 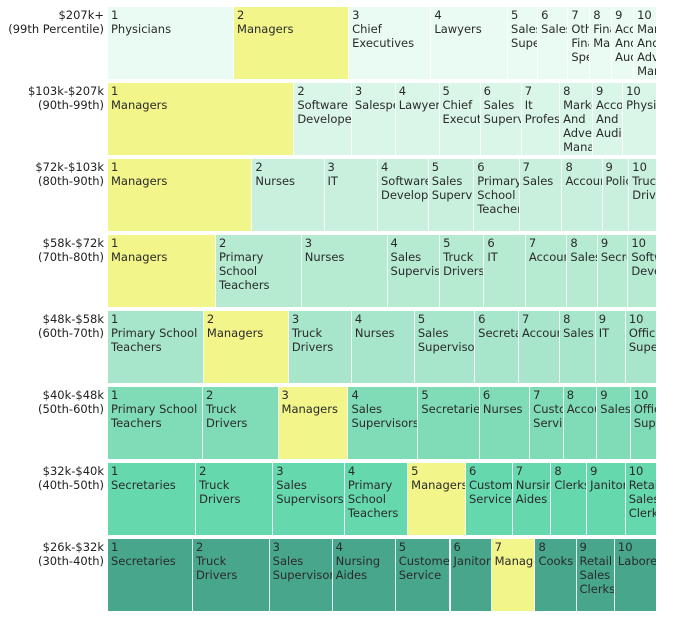 I want to click on treemap-cell: 7Managers, so click(x=513, y=575).